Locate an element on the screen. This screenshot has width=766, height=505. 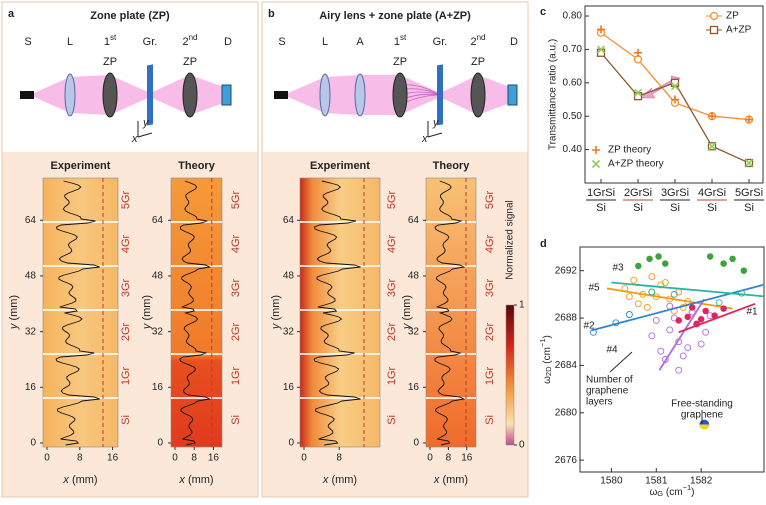
text-part: A is located at coordinates (360, 42).